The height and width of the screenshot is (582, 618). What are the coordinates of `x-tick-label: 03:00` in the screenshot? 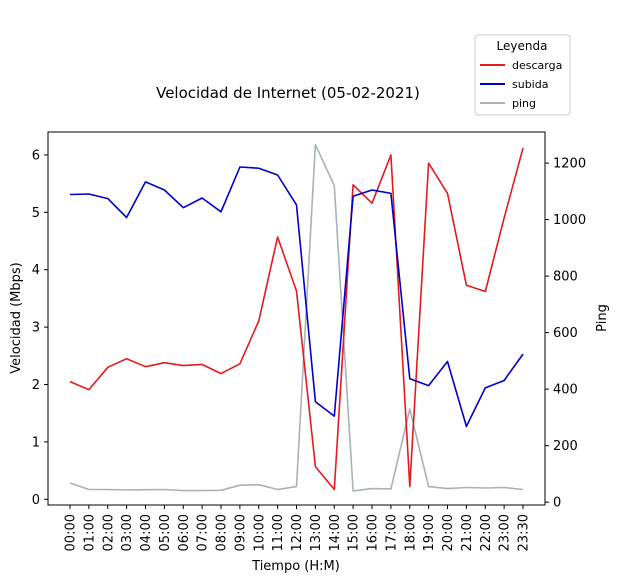 It's located at (127, 532).